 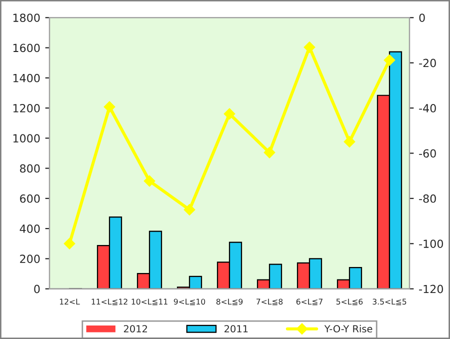 I want to click on y-tick-label: 1200, so click(x=26, y=108).